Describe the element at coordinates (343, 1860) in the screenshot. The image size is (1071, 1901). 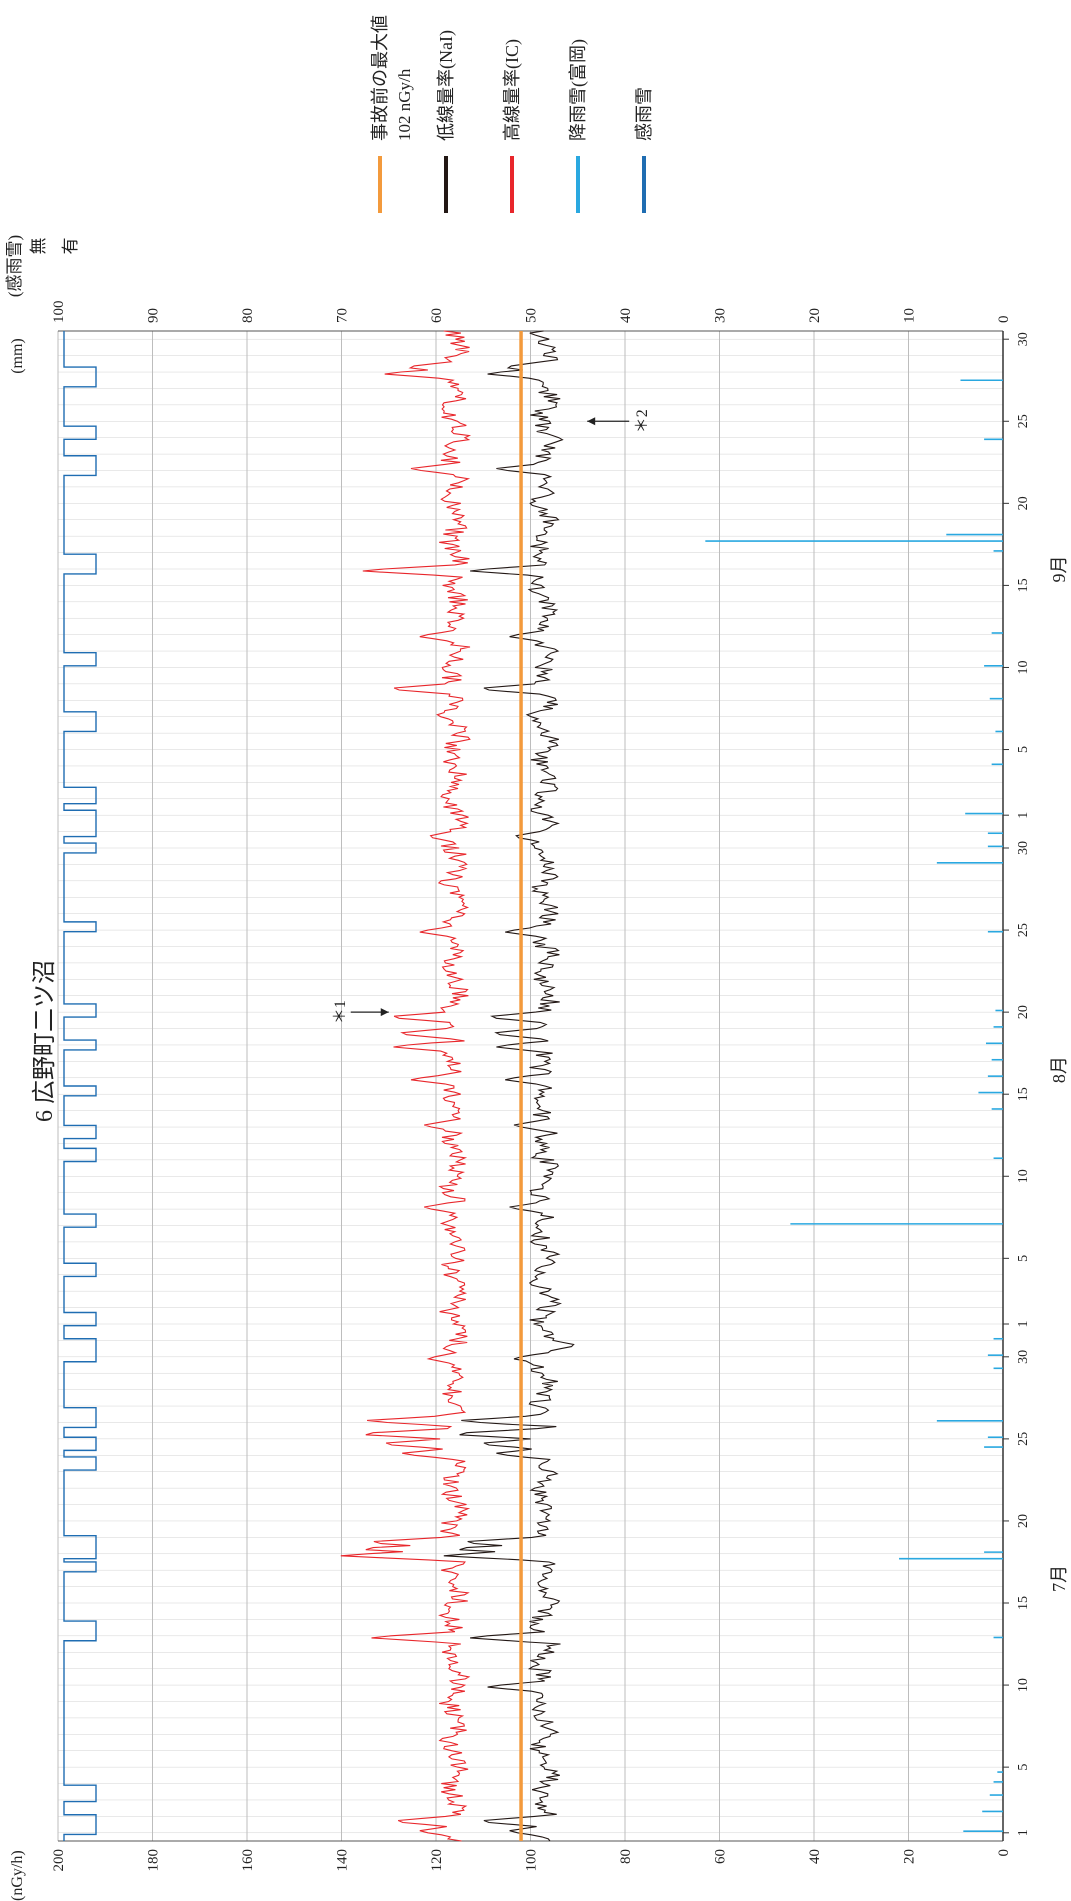
I see `left-tick-label: 140` at that location.